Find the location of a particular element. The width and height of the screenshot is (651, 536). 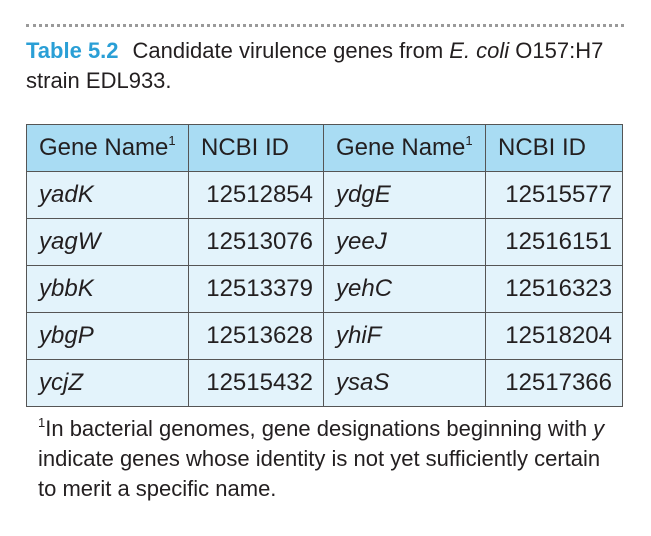

ncbi-id-cell: 12512854 is located at coordinates (256, 195).